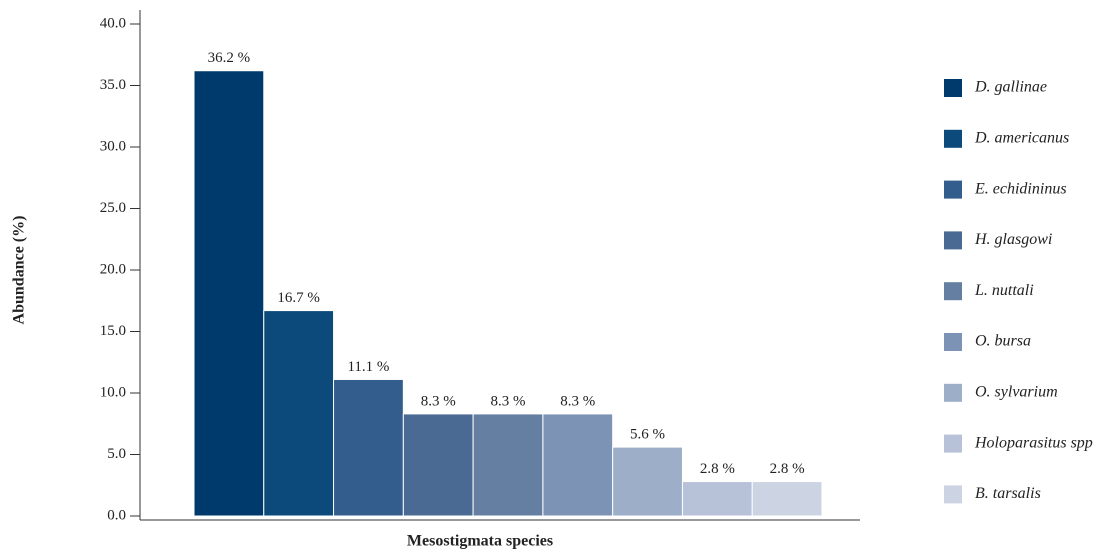  I want to click on legend-label: O. sylvarium, so click(1016, 391).